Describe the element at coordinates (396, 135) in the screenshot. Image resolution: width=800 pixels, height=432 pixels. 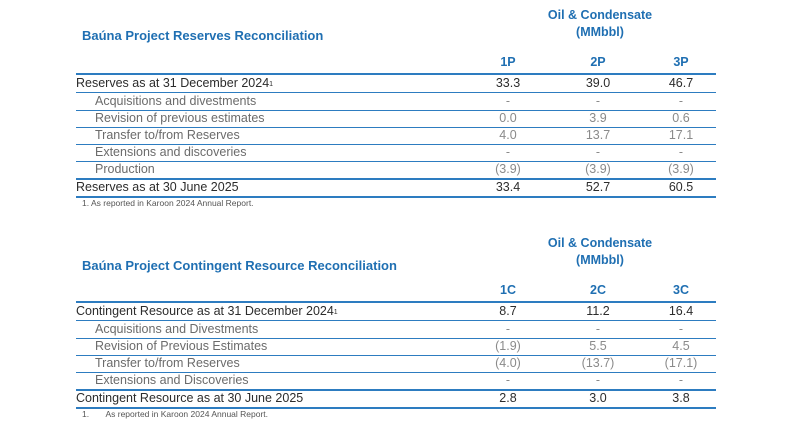
I see `reserves-row: Transfer to/from Reserves 4.0 13.7 17.1` at that location.